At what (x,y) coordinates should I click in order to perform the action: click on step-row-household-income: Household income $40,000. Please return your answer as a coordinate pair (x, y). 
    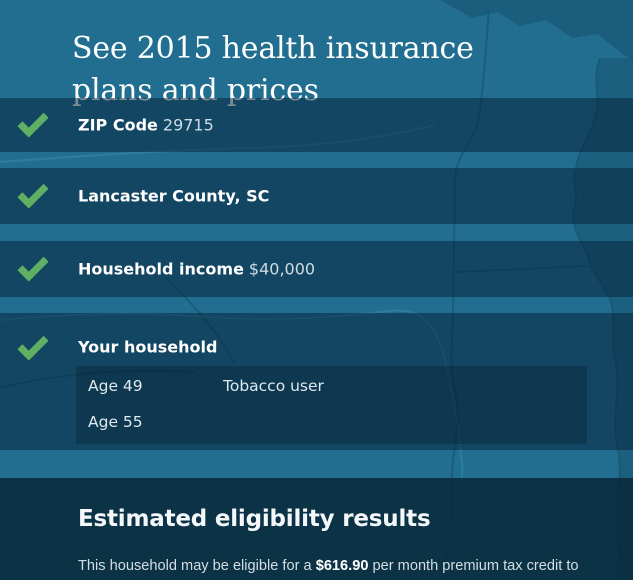
    Looking at the image, I should click on (316, 269).